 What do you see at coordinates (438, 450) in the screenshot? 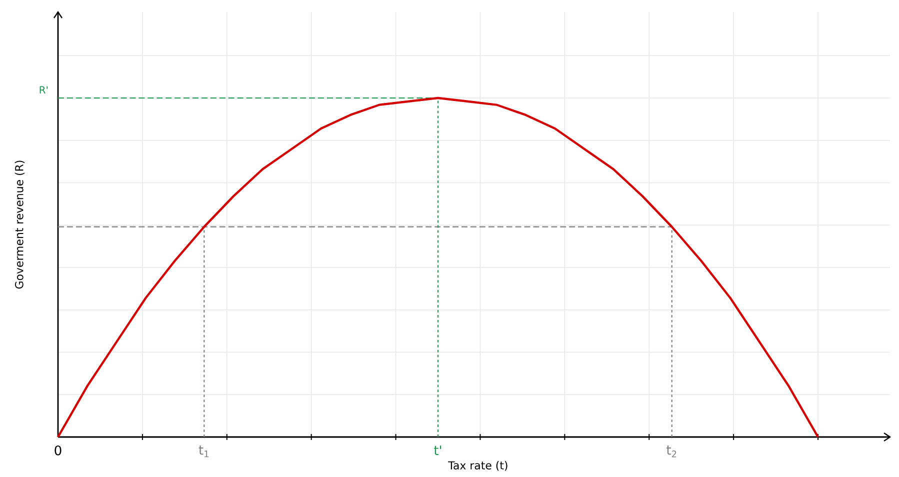
I see `x-tick-label: t'` at bounding box center [438, 450].